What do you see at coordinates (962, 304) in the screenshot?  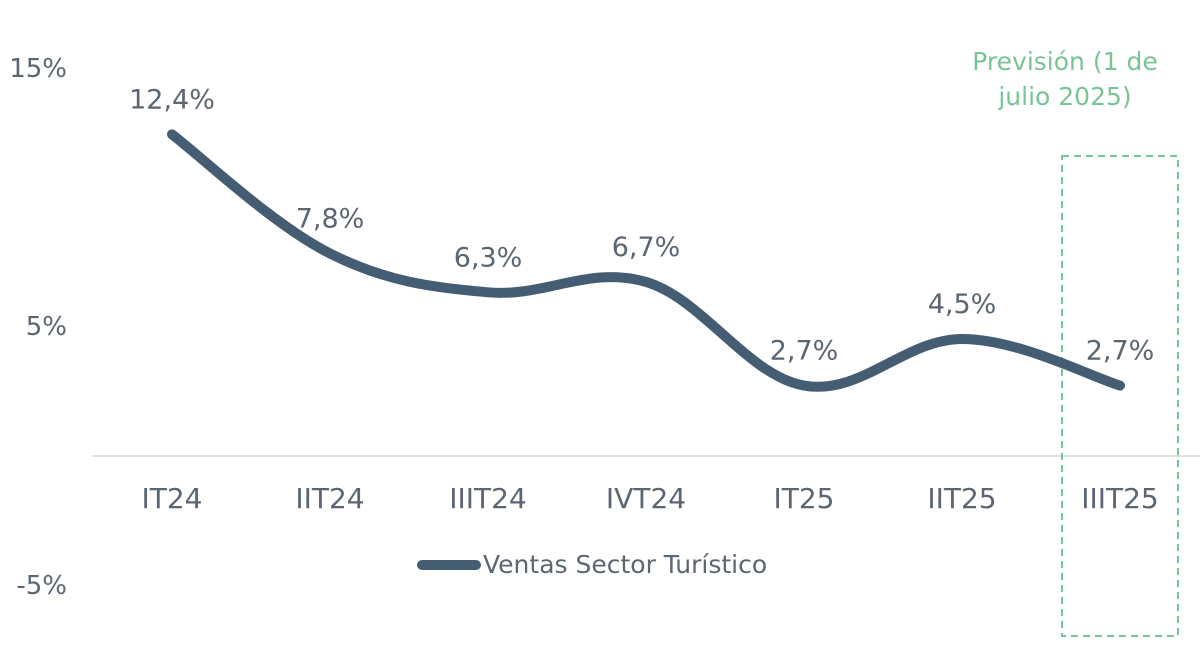 I see `data-label: 4,5%` at bounding box center [962, 304].